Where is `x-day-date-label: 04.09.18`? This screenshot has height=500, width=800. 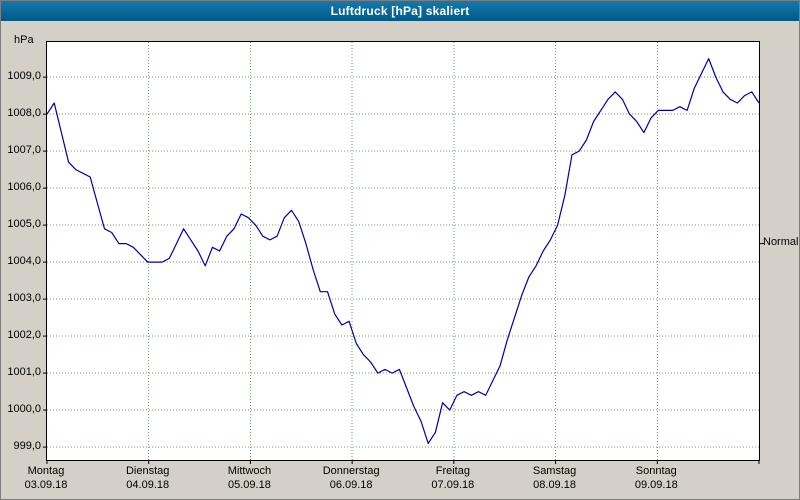
x-day-date-label: 04.09.18 is located at coordinates (148, 485).